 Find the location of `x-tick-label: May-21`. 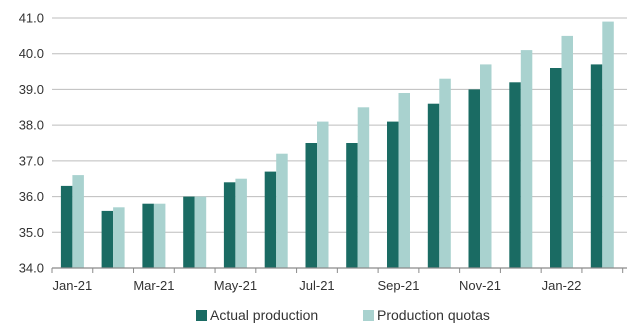

x-tick-label: May-21 is located at coordinates (235, 285).